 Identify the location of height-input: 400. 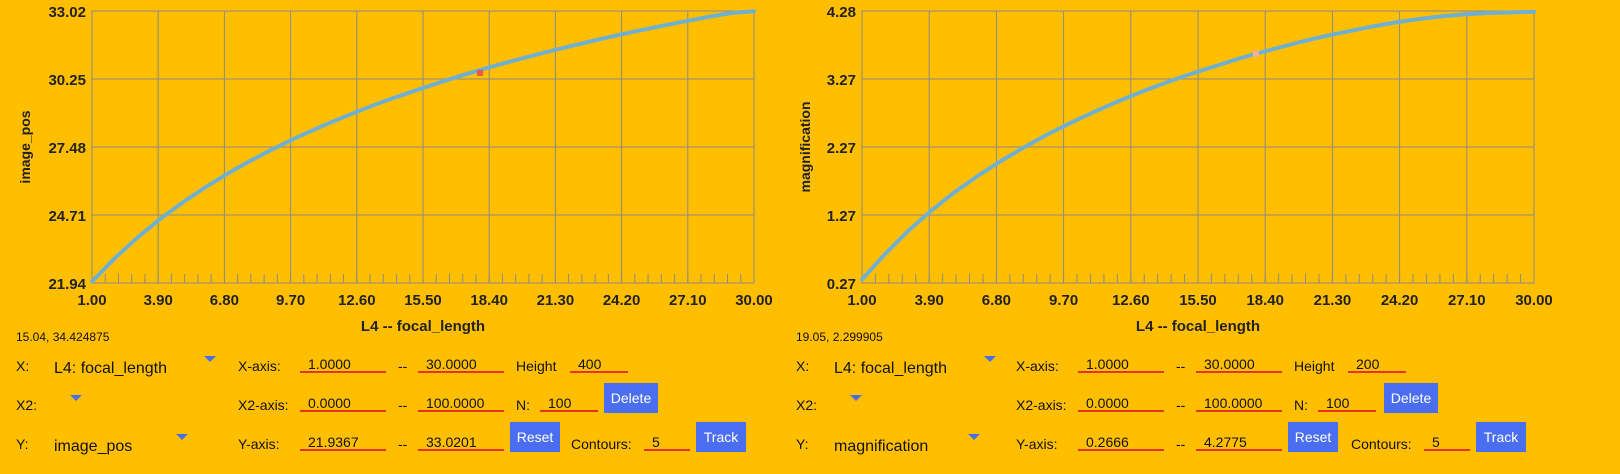
(599, 364).